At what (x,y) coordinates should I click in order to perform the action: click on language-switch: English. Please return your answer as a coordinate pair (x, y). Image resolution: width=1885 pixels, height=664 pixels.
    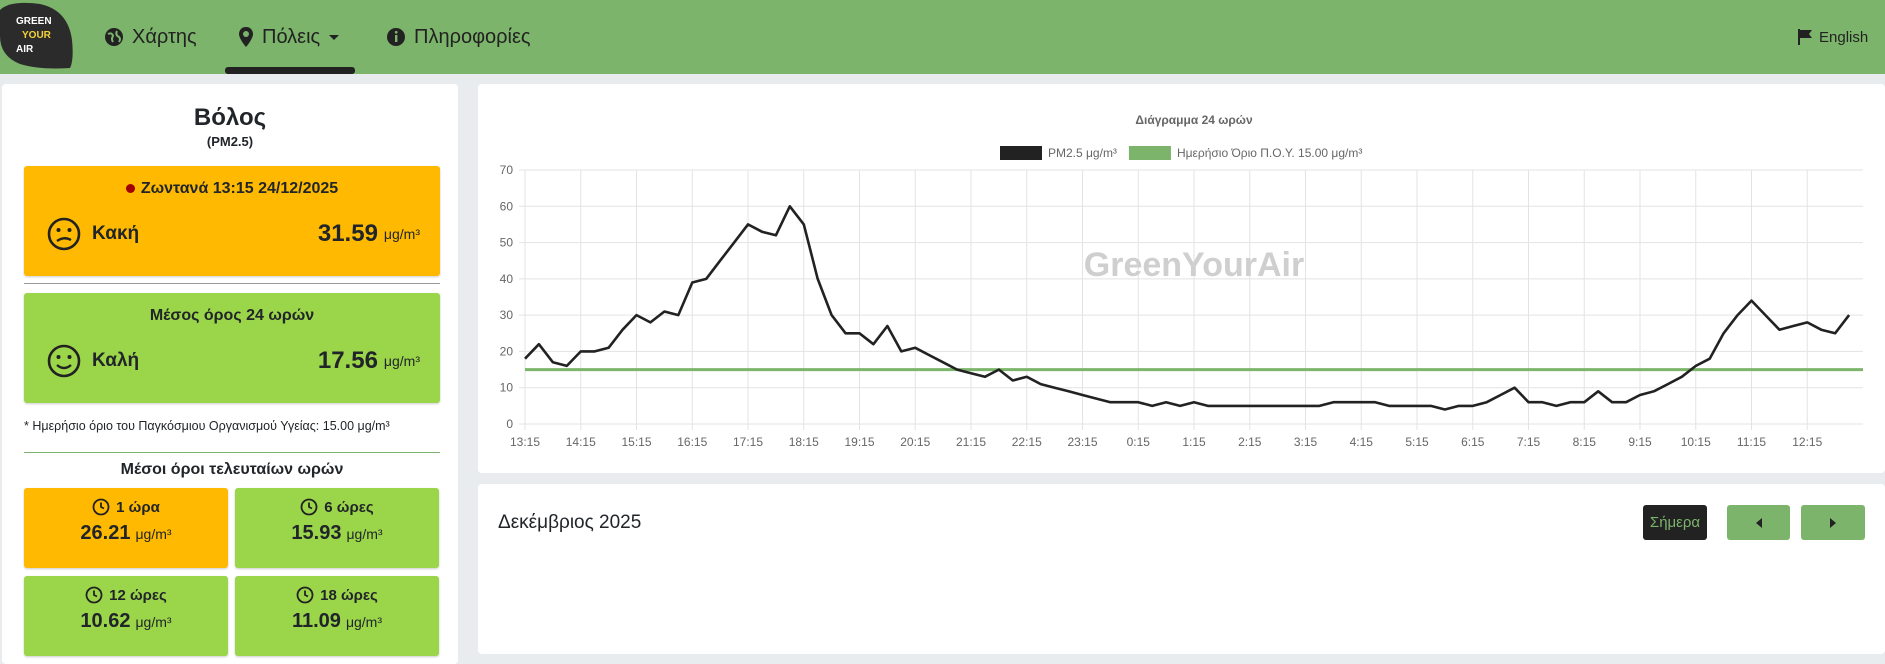
    Looking at the image, I should click on (1832, 37).